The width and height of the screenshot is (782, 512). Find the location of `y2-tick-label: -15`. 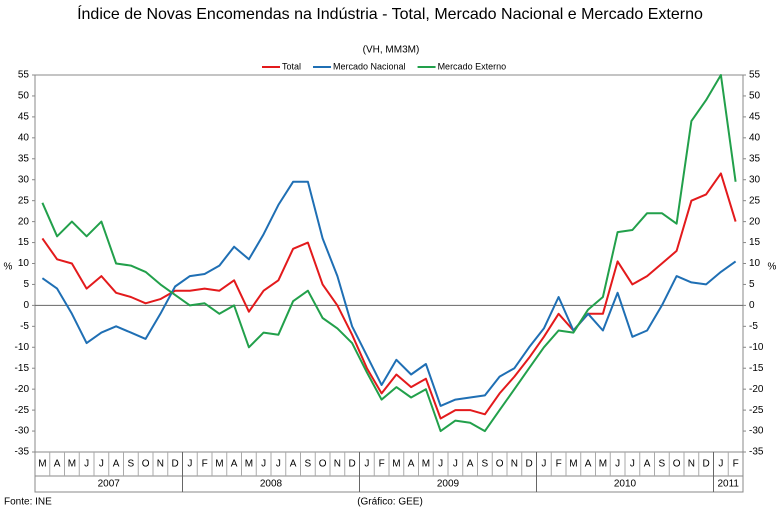

y2-tick-label: -15 is located at coordinates (756, 368).